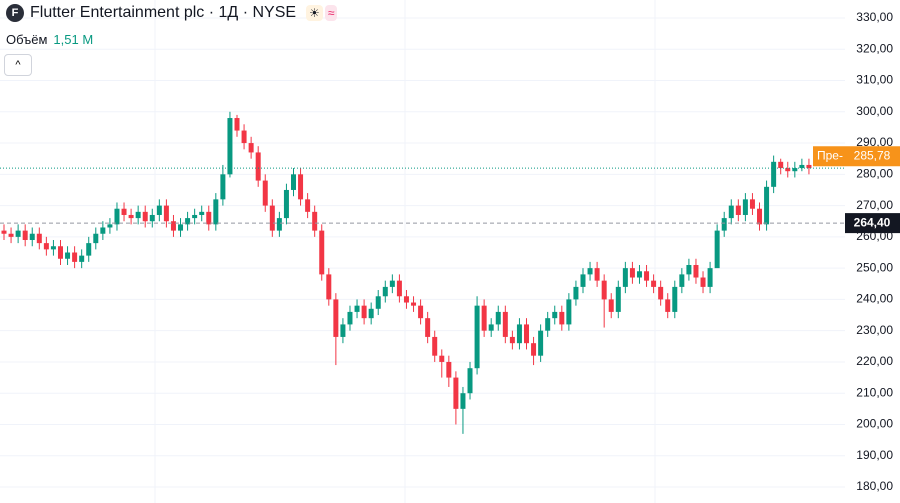 The height and width of the screenshot is (503, 900). Describe the element at coordinates (874, 361) in the screenshot. I see `y-tick-label: 220,00` at that location.